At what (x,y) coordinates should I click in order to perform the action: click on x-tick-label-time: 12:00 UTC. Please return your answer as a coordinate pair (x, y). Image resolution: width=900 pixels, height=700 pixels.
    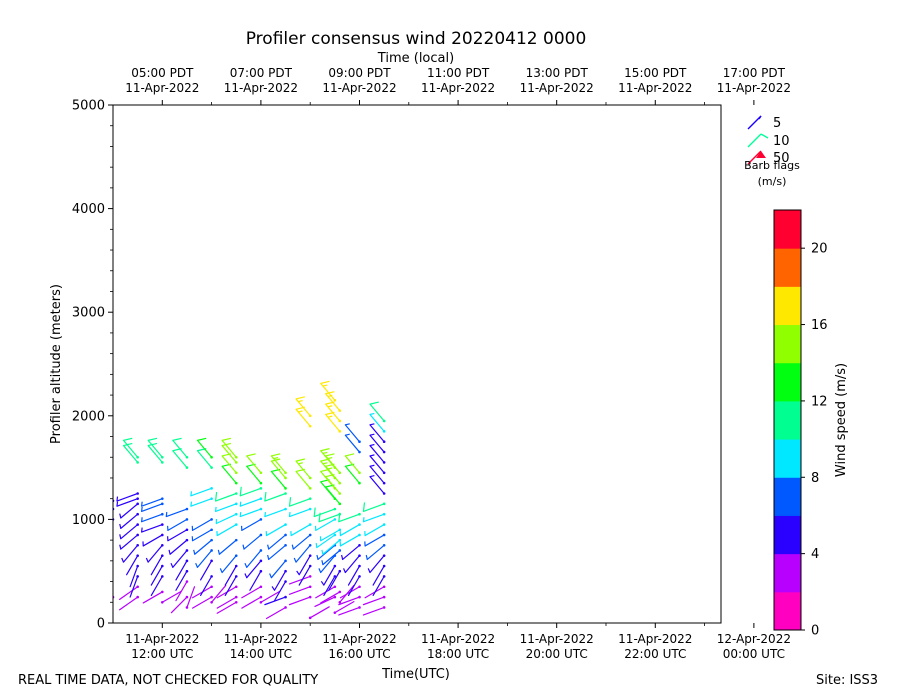
    Looking at the image, I should click on (162, 654).